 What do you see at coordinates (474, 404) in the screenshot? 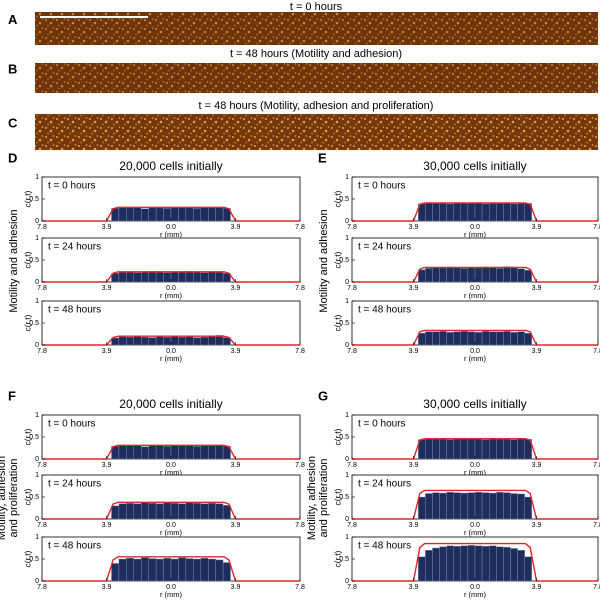
I see `panel-title: 30,000 cells initially` at bounding box center [474, 404].